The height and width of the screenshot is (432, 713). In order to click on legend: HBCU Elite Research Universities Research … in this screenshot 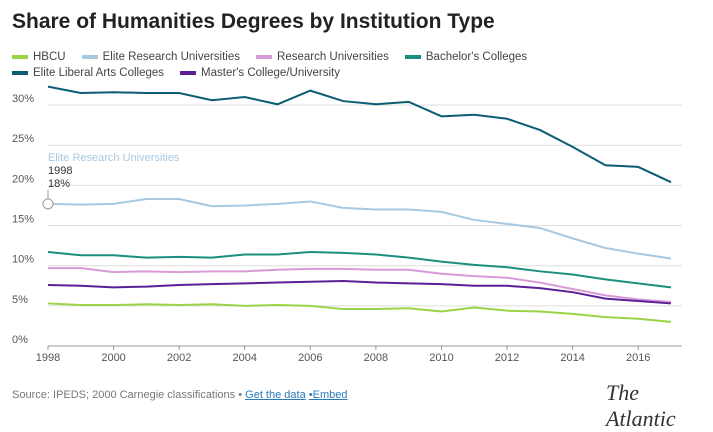, I will do `click(352, 65)`.